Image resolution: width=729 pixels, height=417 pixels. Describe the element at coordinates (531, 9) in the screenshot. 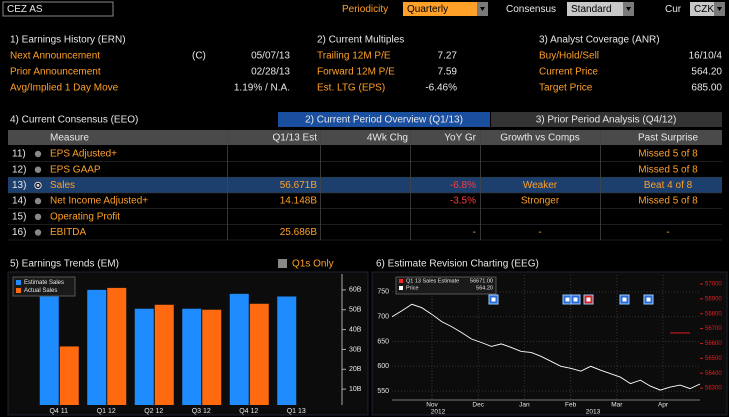

I see `consensus-label: Consensus` at that location.